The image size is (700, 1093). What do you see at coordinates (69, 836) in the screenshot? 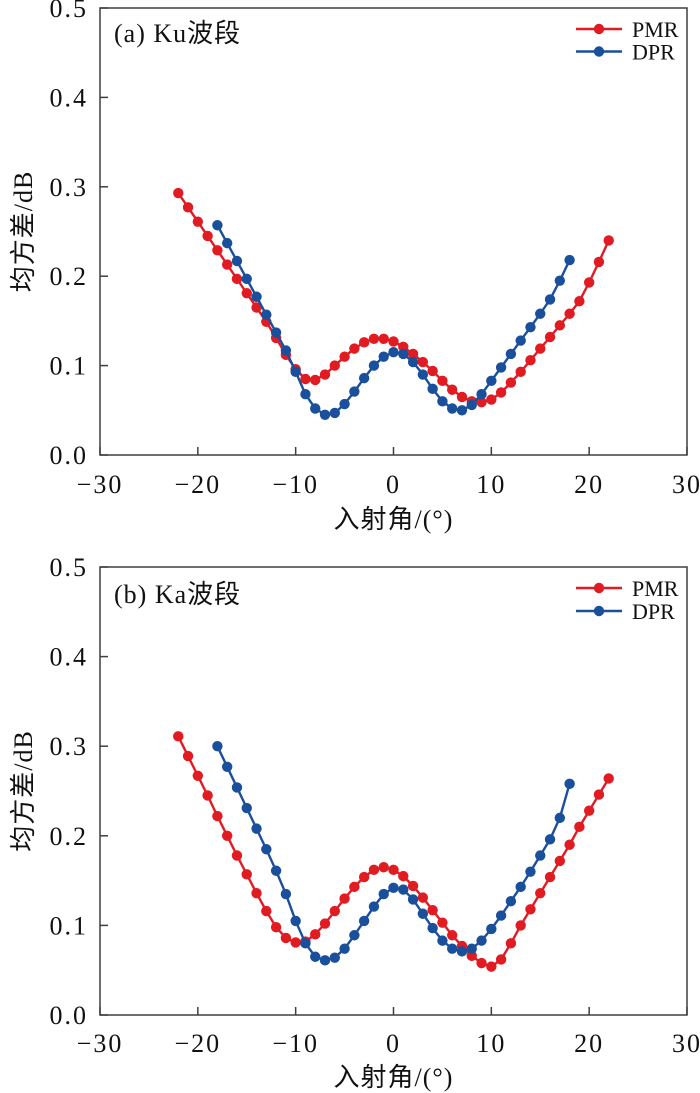
I see `y-tick-label: 0.2` at bounding box center [69, 836].